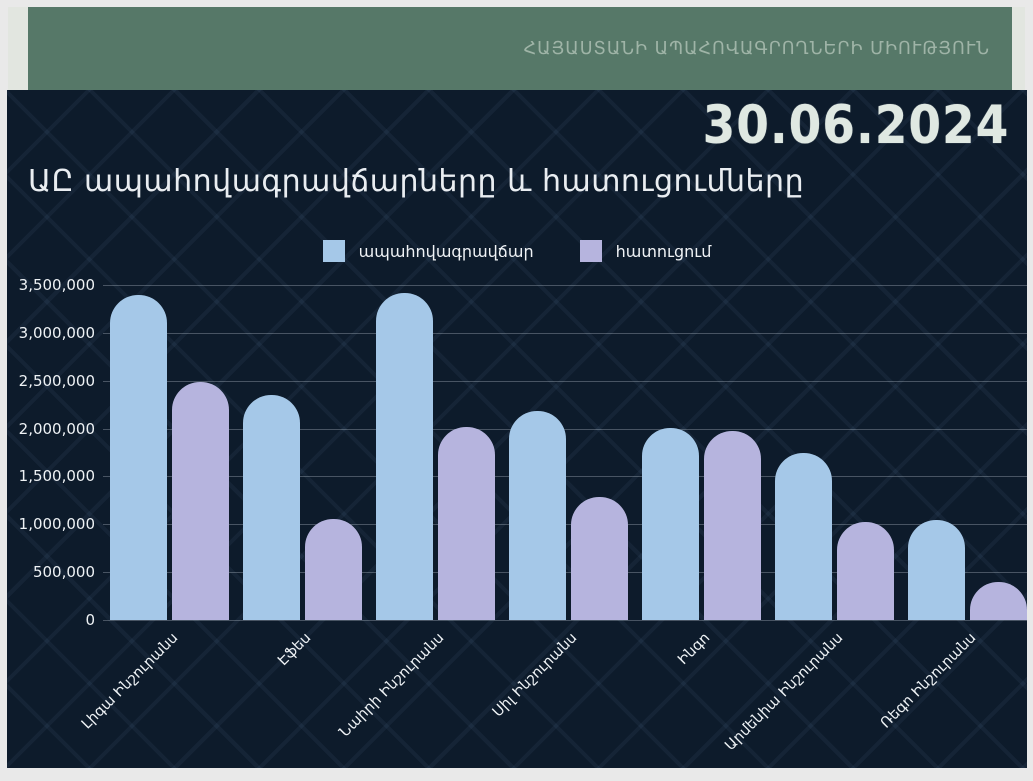 The width and height of the screenshot is (1033, 781). I want to click on org-name: ՀԱՅԱՍՏԱՆԻ ԱՊԱՀՈՎԱԳՐՈՂՆԵՐԻ ՄԻՈՒԹՅՈՒՆ, so click(756, 48).